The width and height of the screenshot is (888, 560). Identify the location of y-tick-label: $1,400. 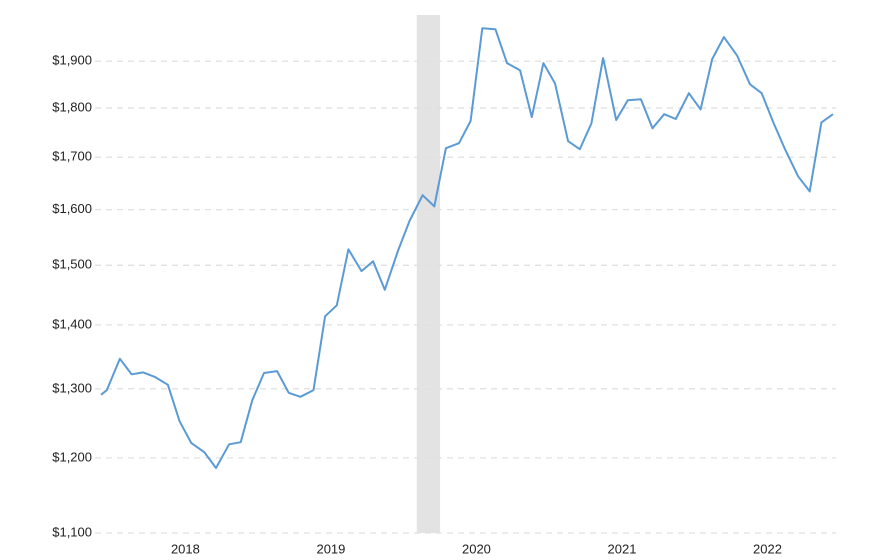
(72, 323).